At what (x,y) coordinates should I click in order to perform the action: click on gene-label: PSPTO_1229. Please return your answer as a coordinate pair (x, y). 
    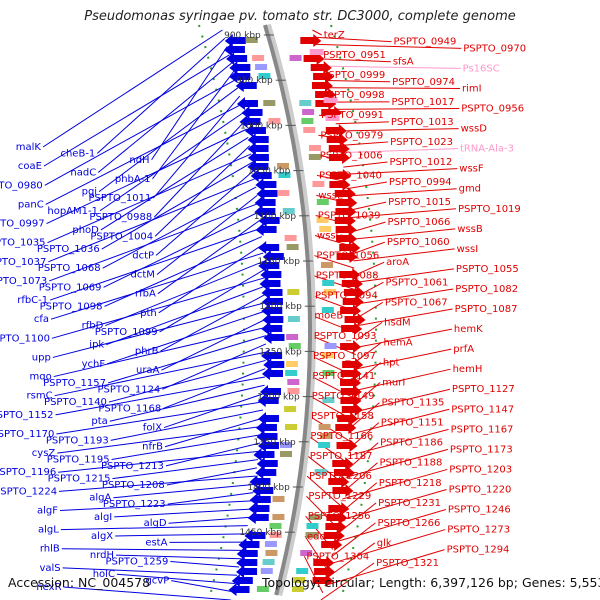
    Looking at the image, I should click on (339, 496).